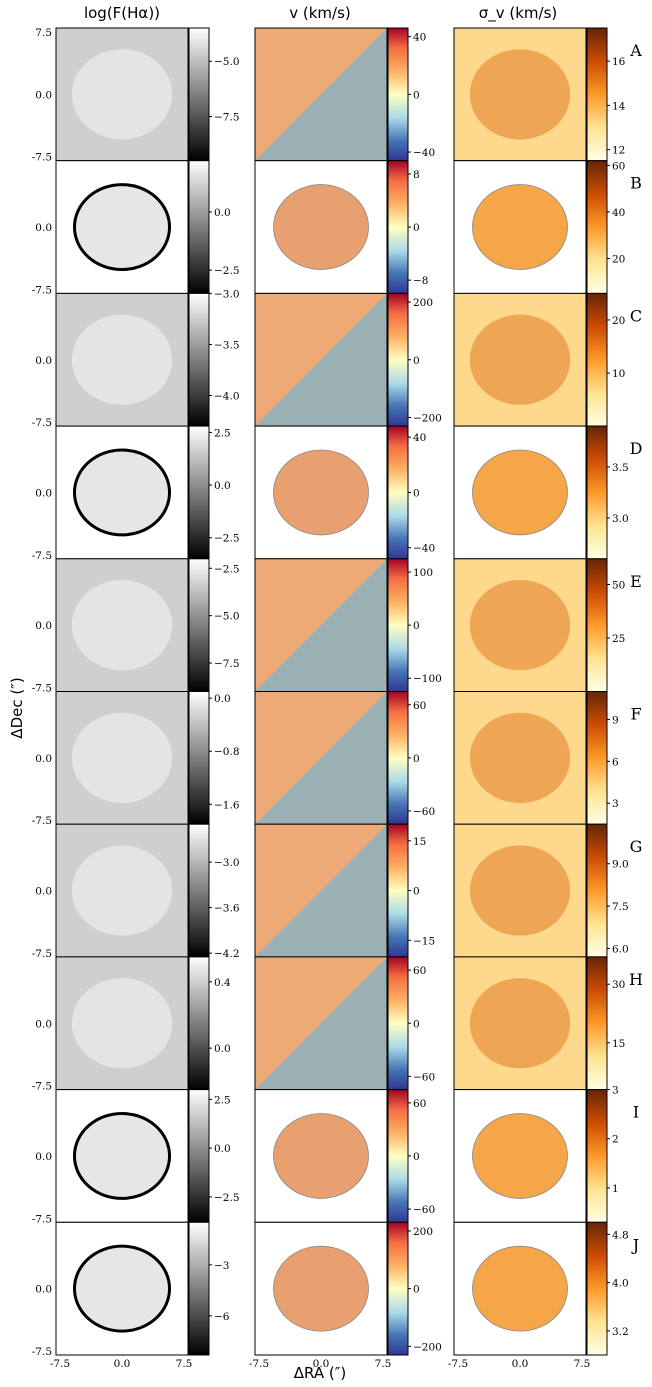 Image resolution: width=652 pixels, height=1387 pixels. What do you see at coordinates (122, 492) in the screenshot?
I see `map-D-flux` at bounding box center [122, 492].